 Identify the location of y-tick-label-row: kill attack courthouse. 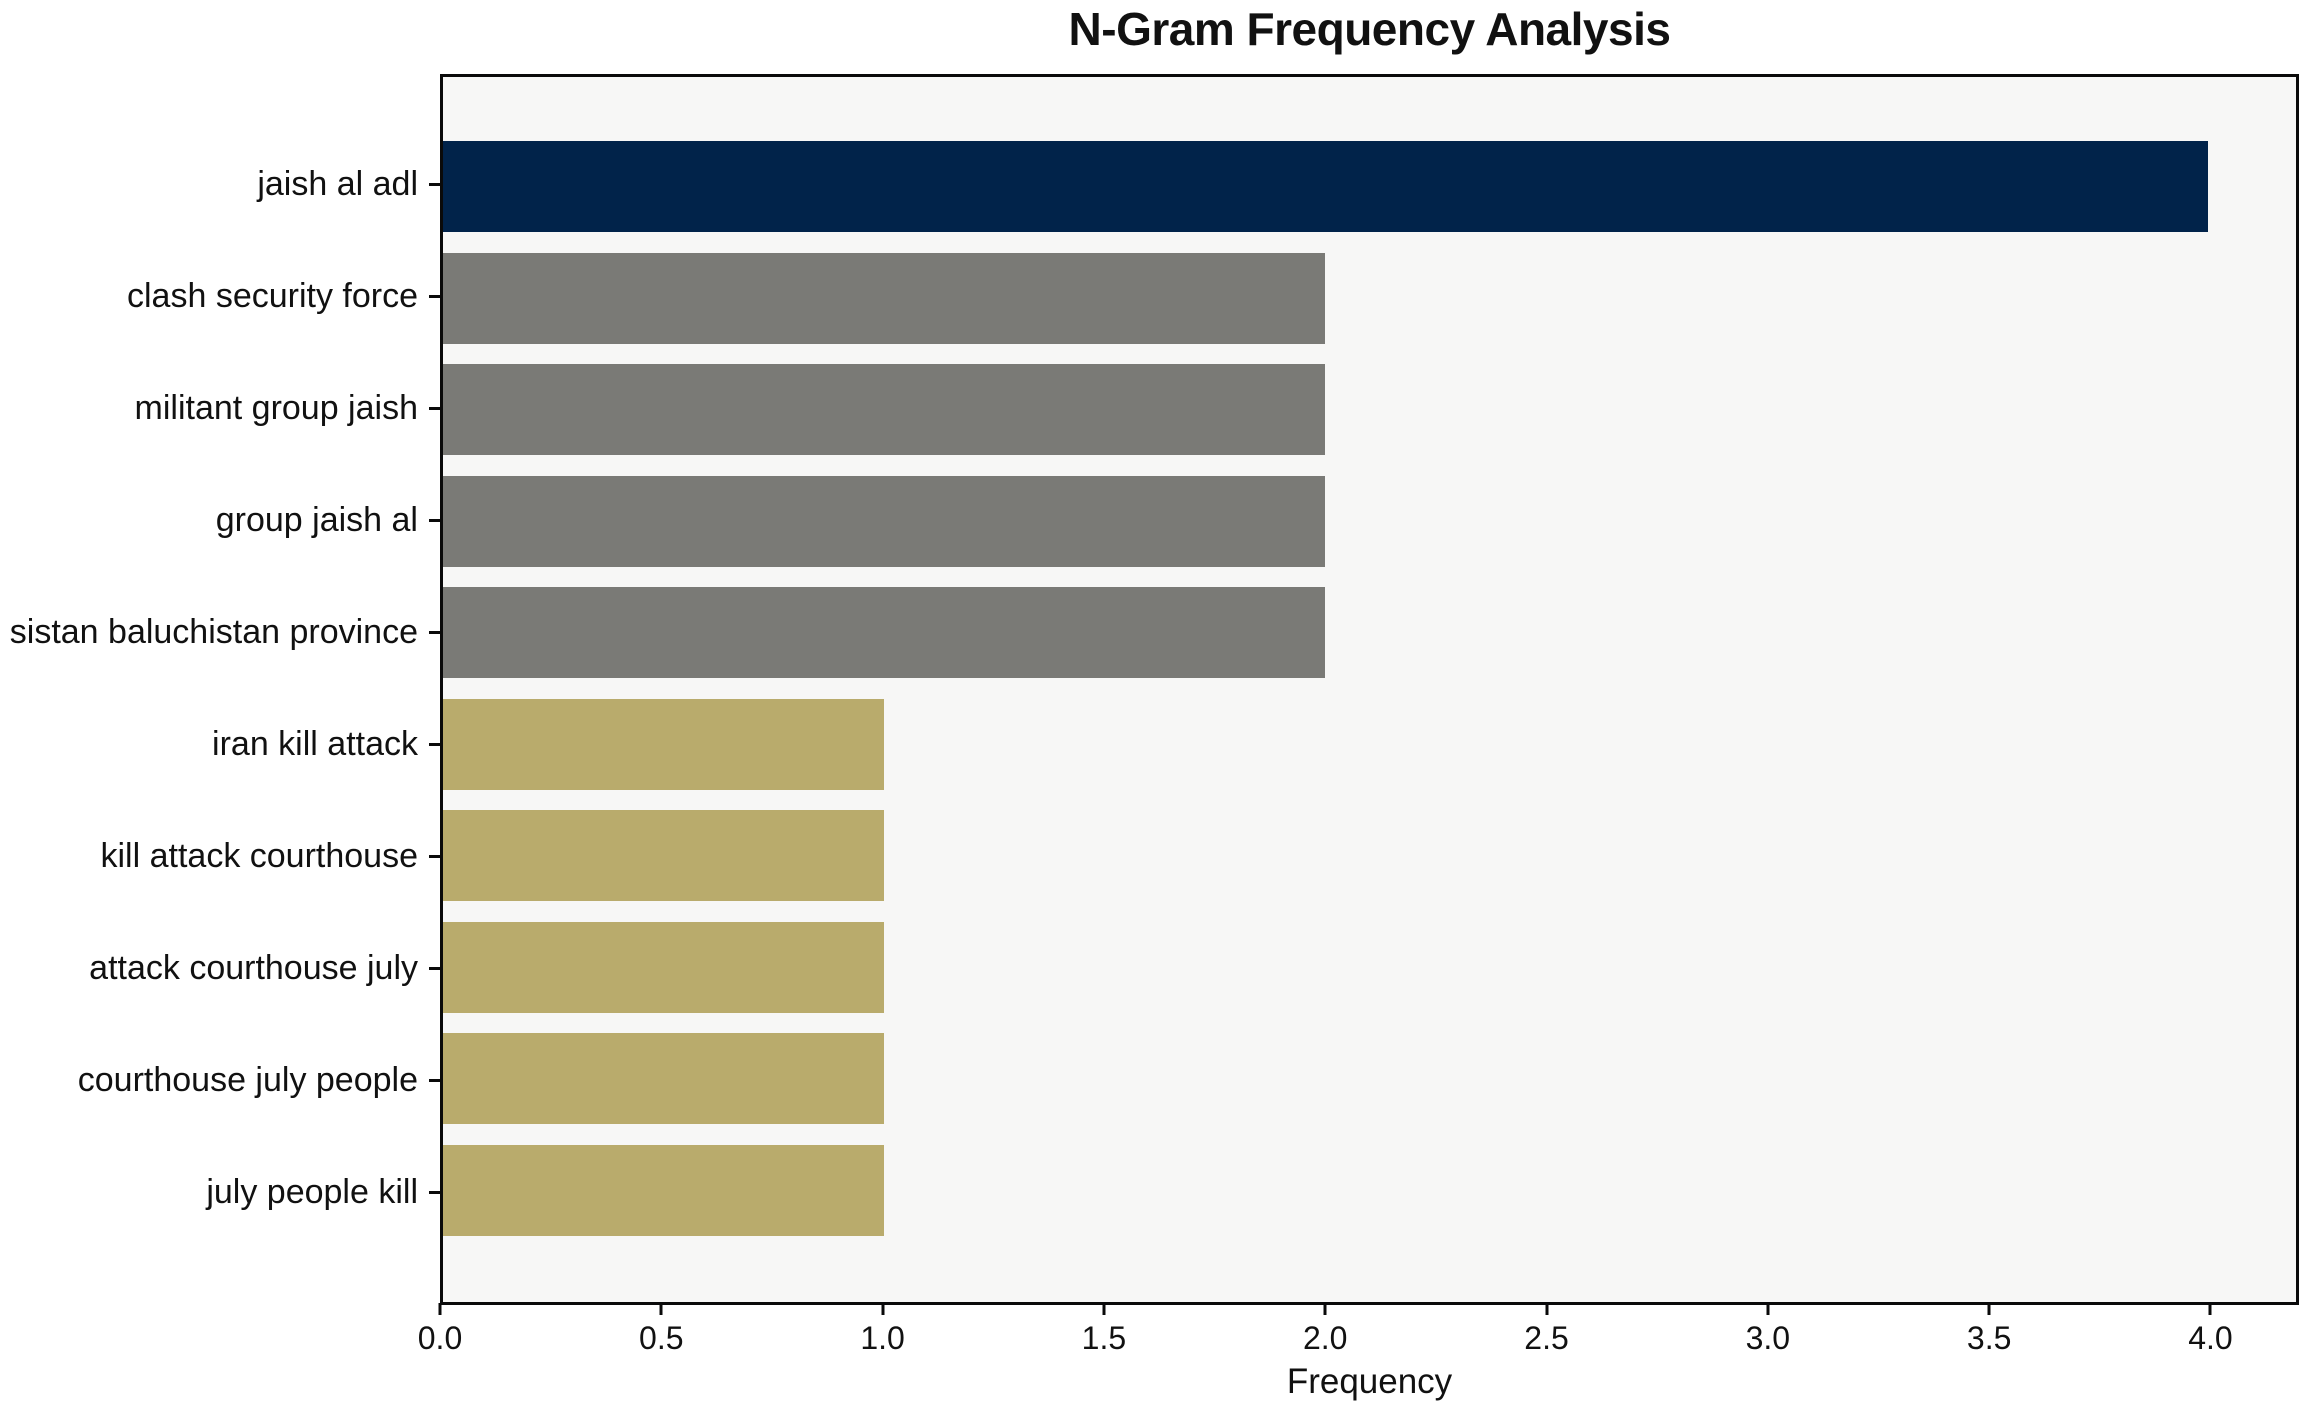
(209, 857).